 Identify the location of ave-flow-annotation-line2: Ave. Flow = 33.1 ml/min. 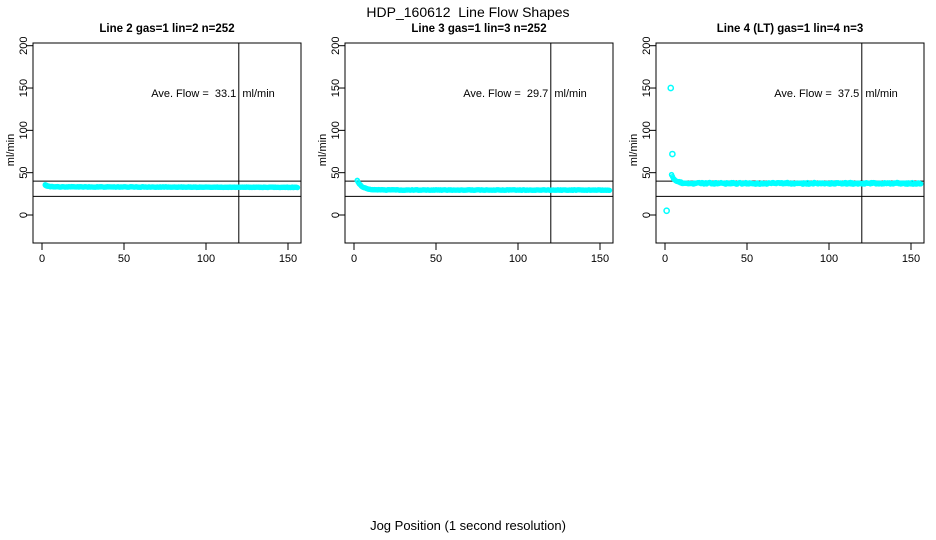
(213, 94).